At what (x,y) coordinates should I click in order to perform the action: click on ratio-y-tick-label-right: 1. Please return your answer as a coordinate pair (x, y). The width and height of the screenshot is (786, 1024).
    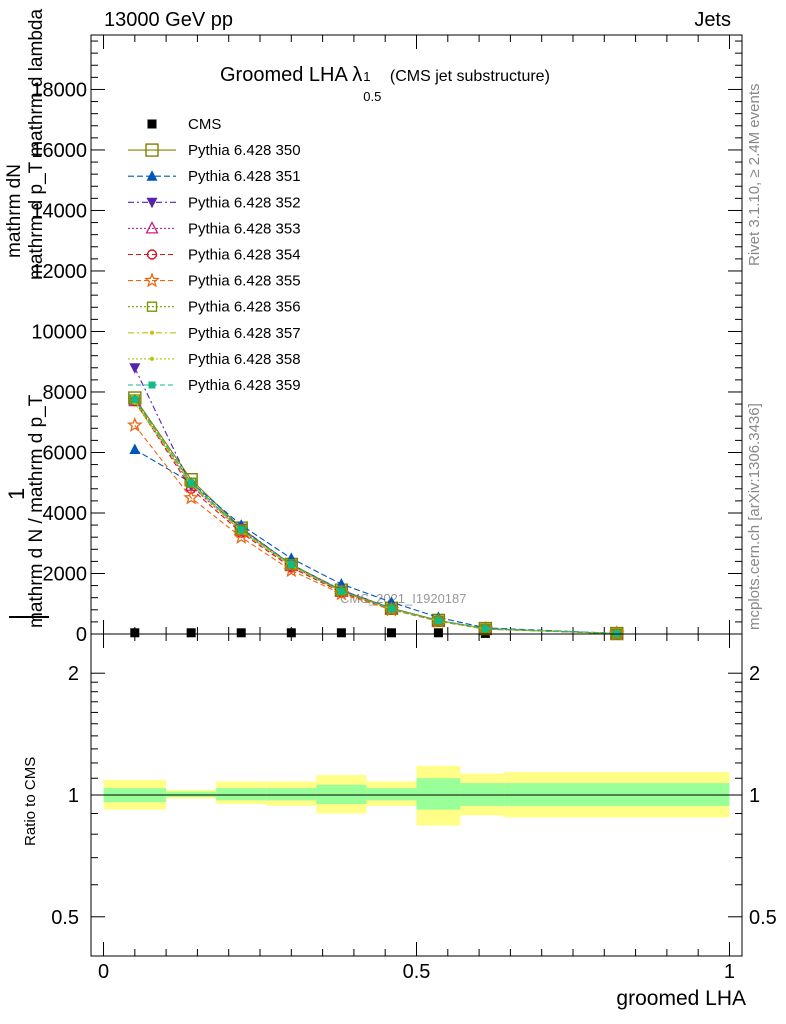
    Looking at the image, I should click on (754, 796).